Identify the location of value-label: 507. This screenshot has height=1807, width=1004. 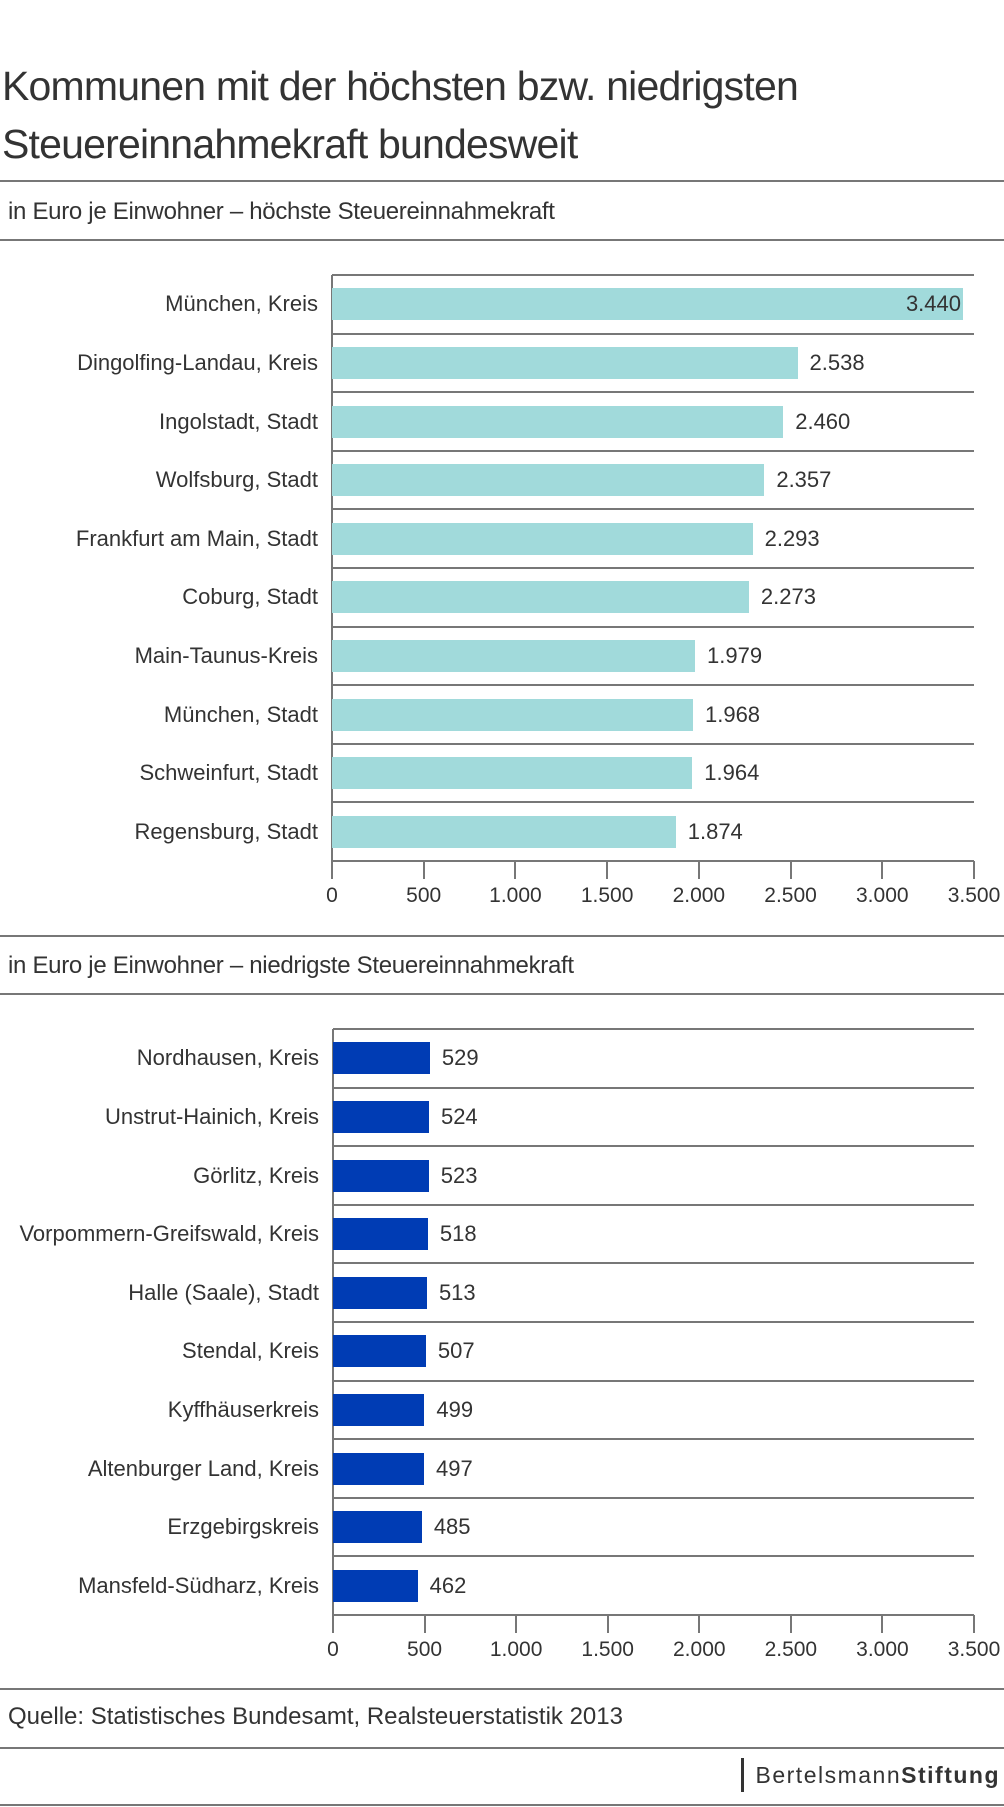
(456, 1351).